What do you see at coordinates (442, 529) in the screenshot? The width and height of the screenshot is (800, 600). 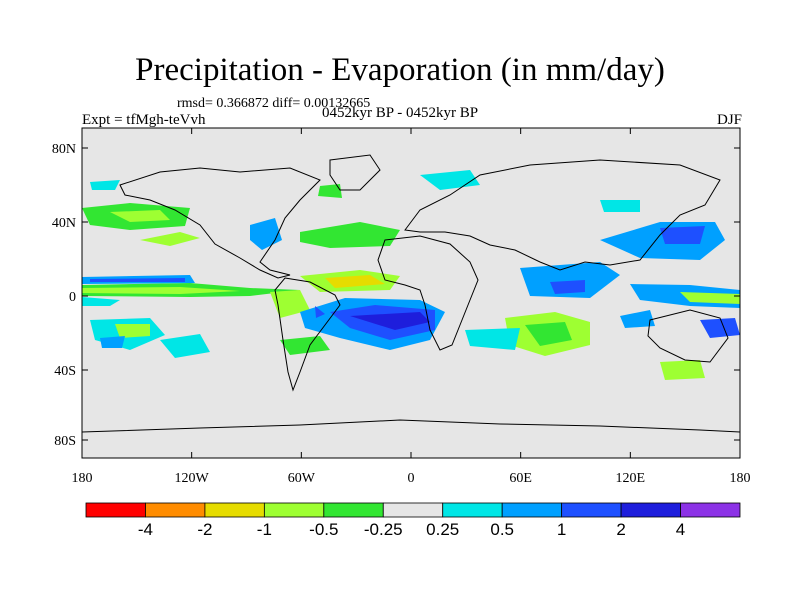 I see `colorbar-label: 0.25` at bounding box center [442, 529].